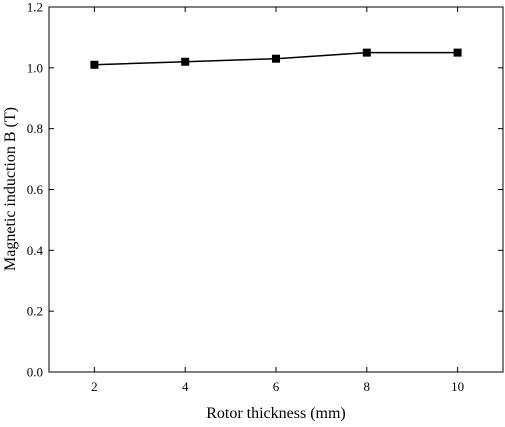  Describe the element at coordinates (185, 386) in the screenshot. I see `x-tick-label: 4` at that location.